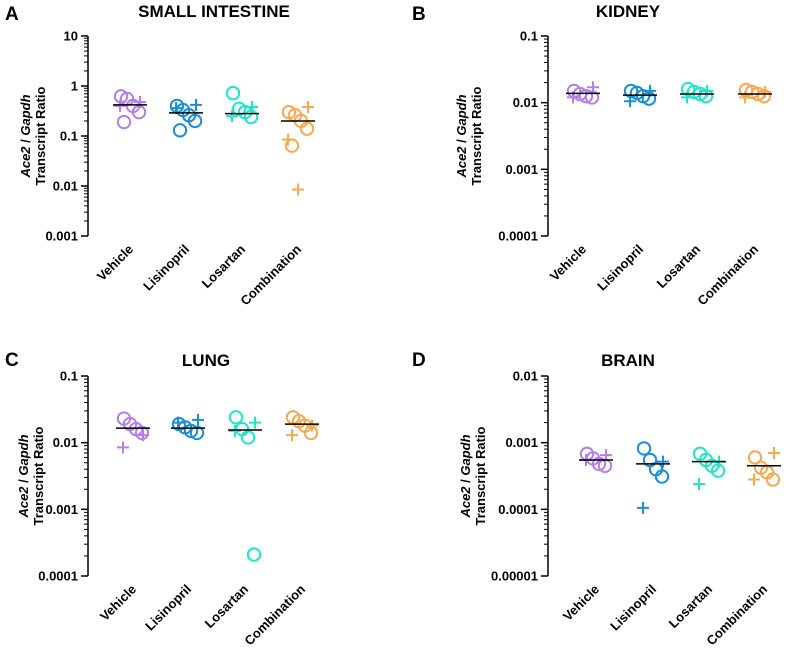  Describe the element at coordinates (628, 11) in the screenshot. I see `panel-title: KIDNEY` at that location.